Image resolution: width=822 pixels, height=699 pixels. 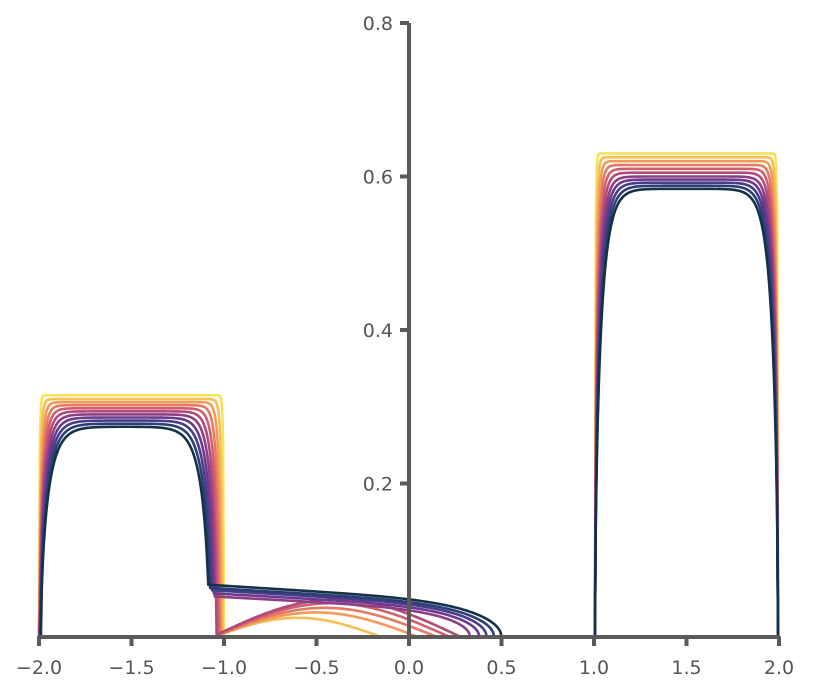 I want to click on x-tick-label: 2.0, so click(x=779, y=668).